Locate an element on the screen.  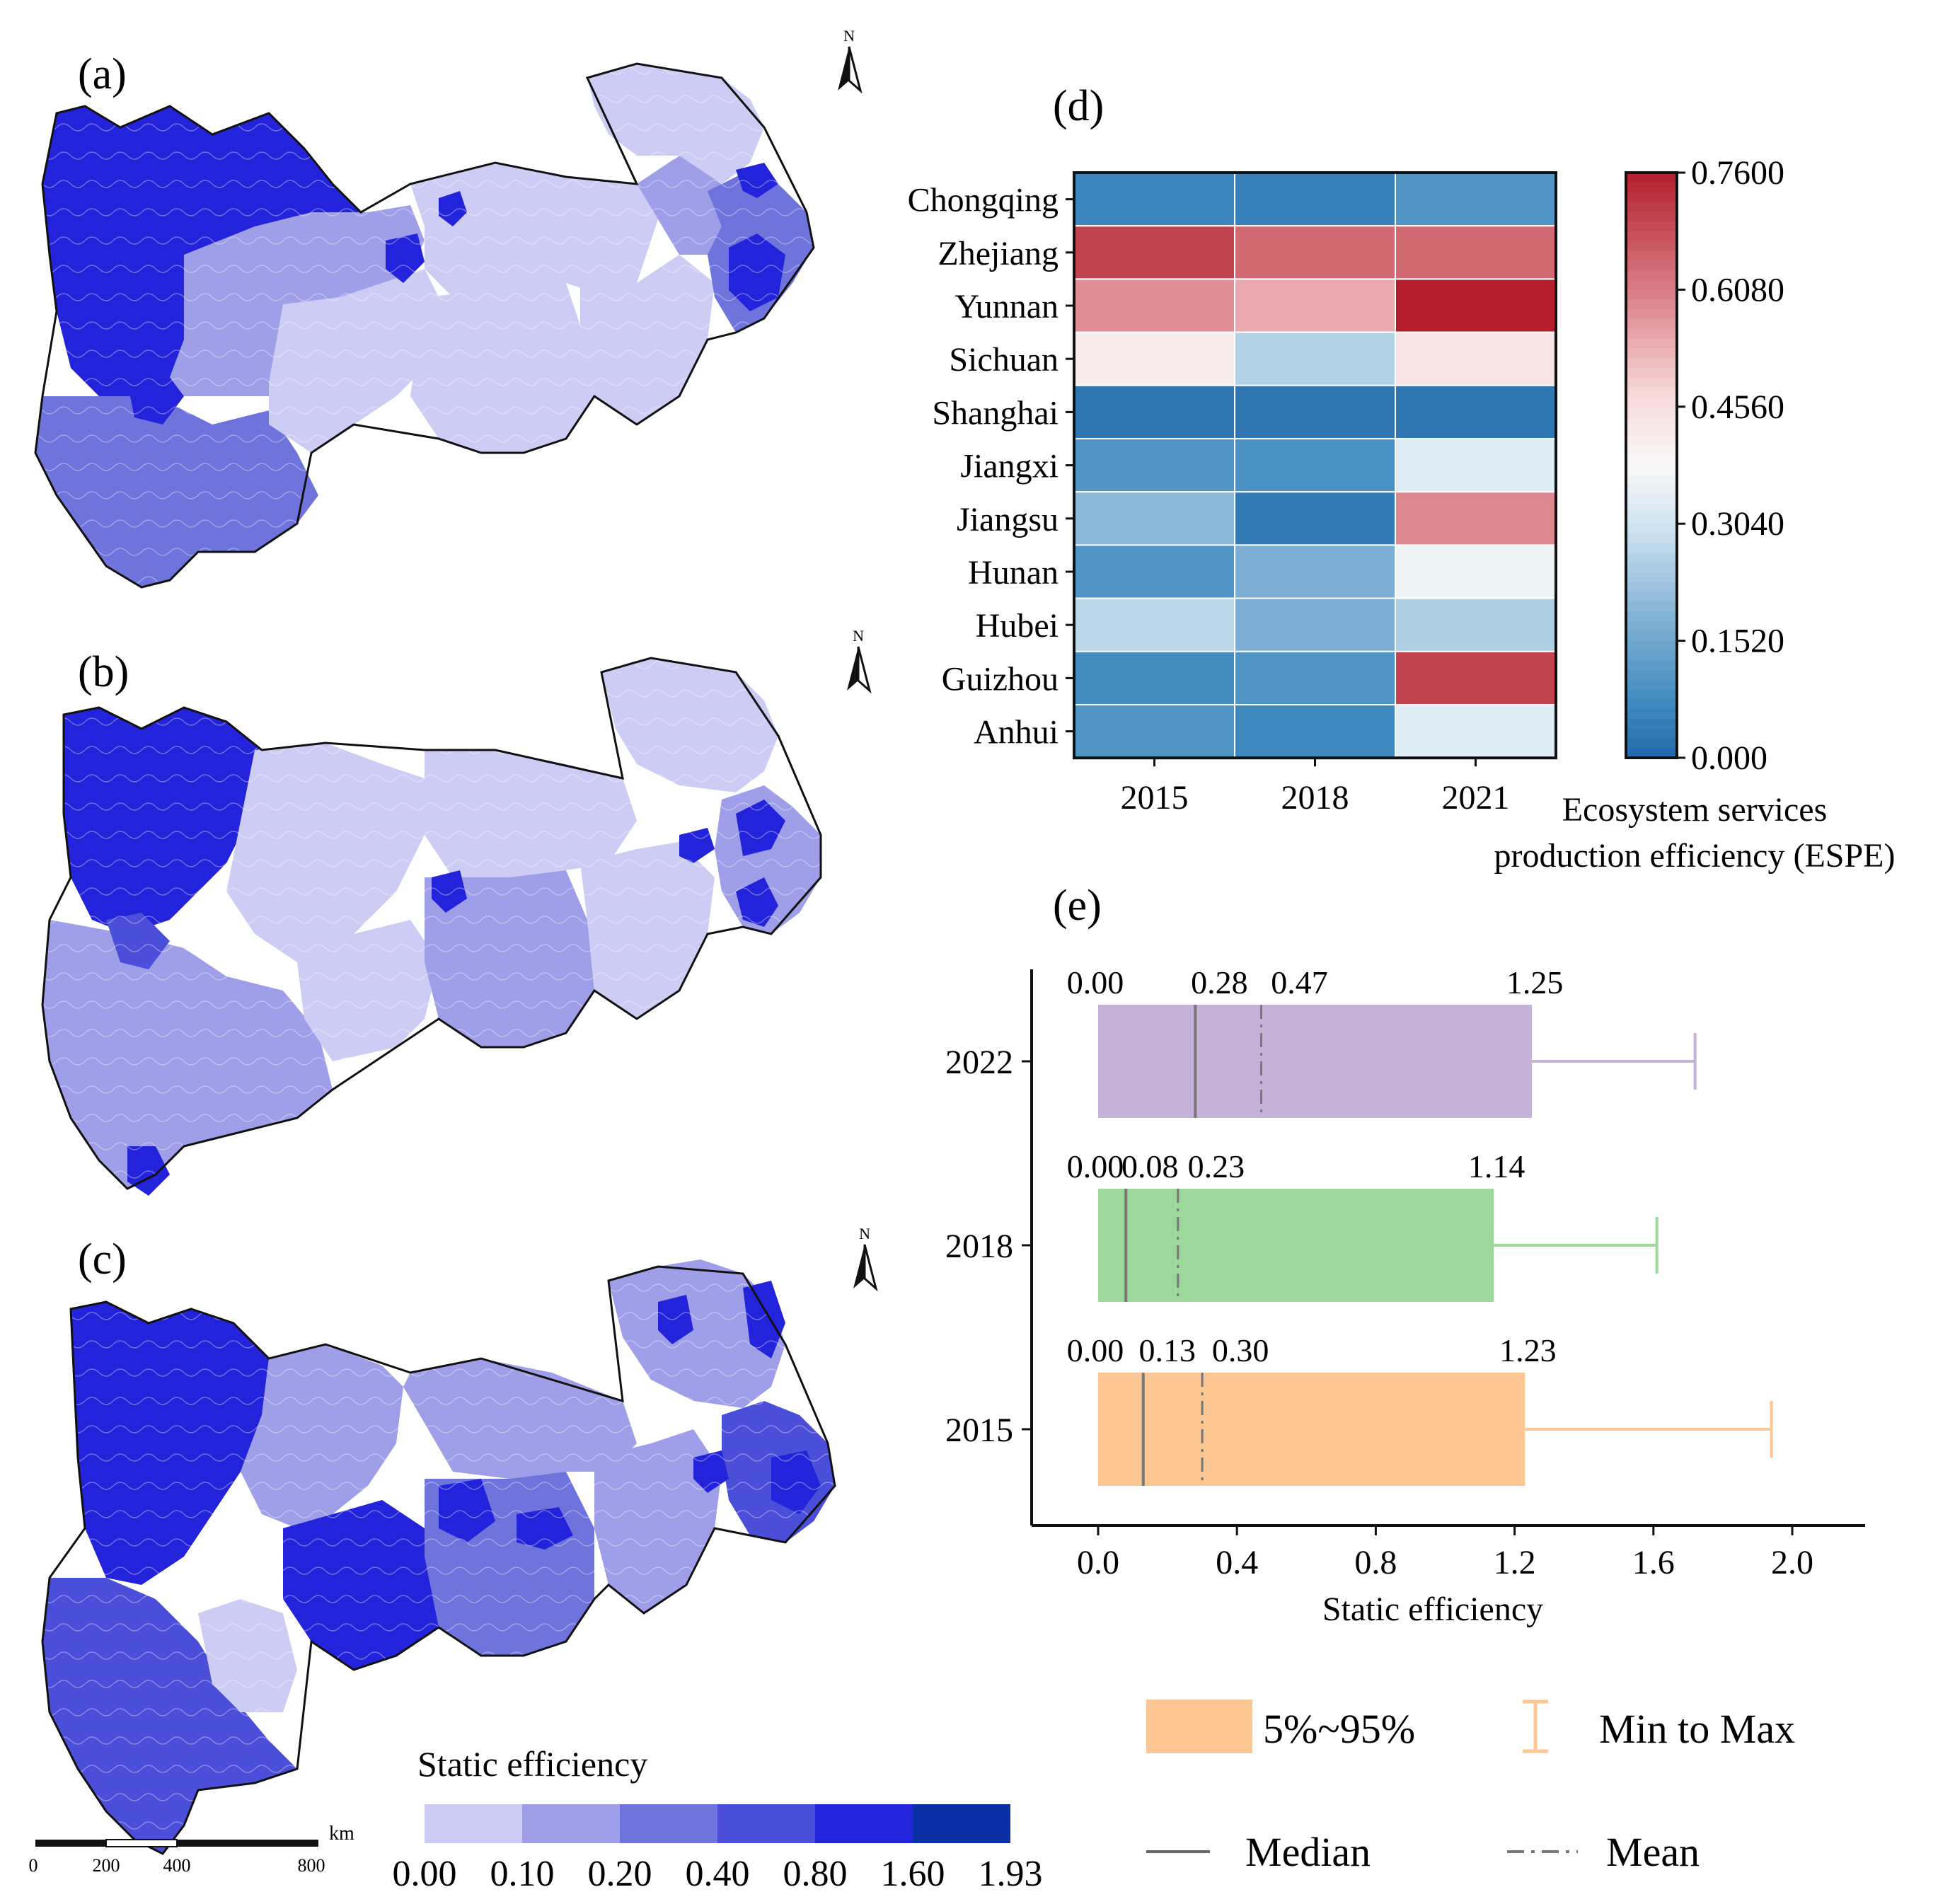
mean-value-label: 0.30 is located at coordinates (1240, 1350).